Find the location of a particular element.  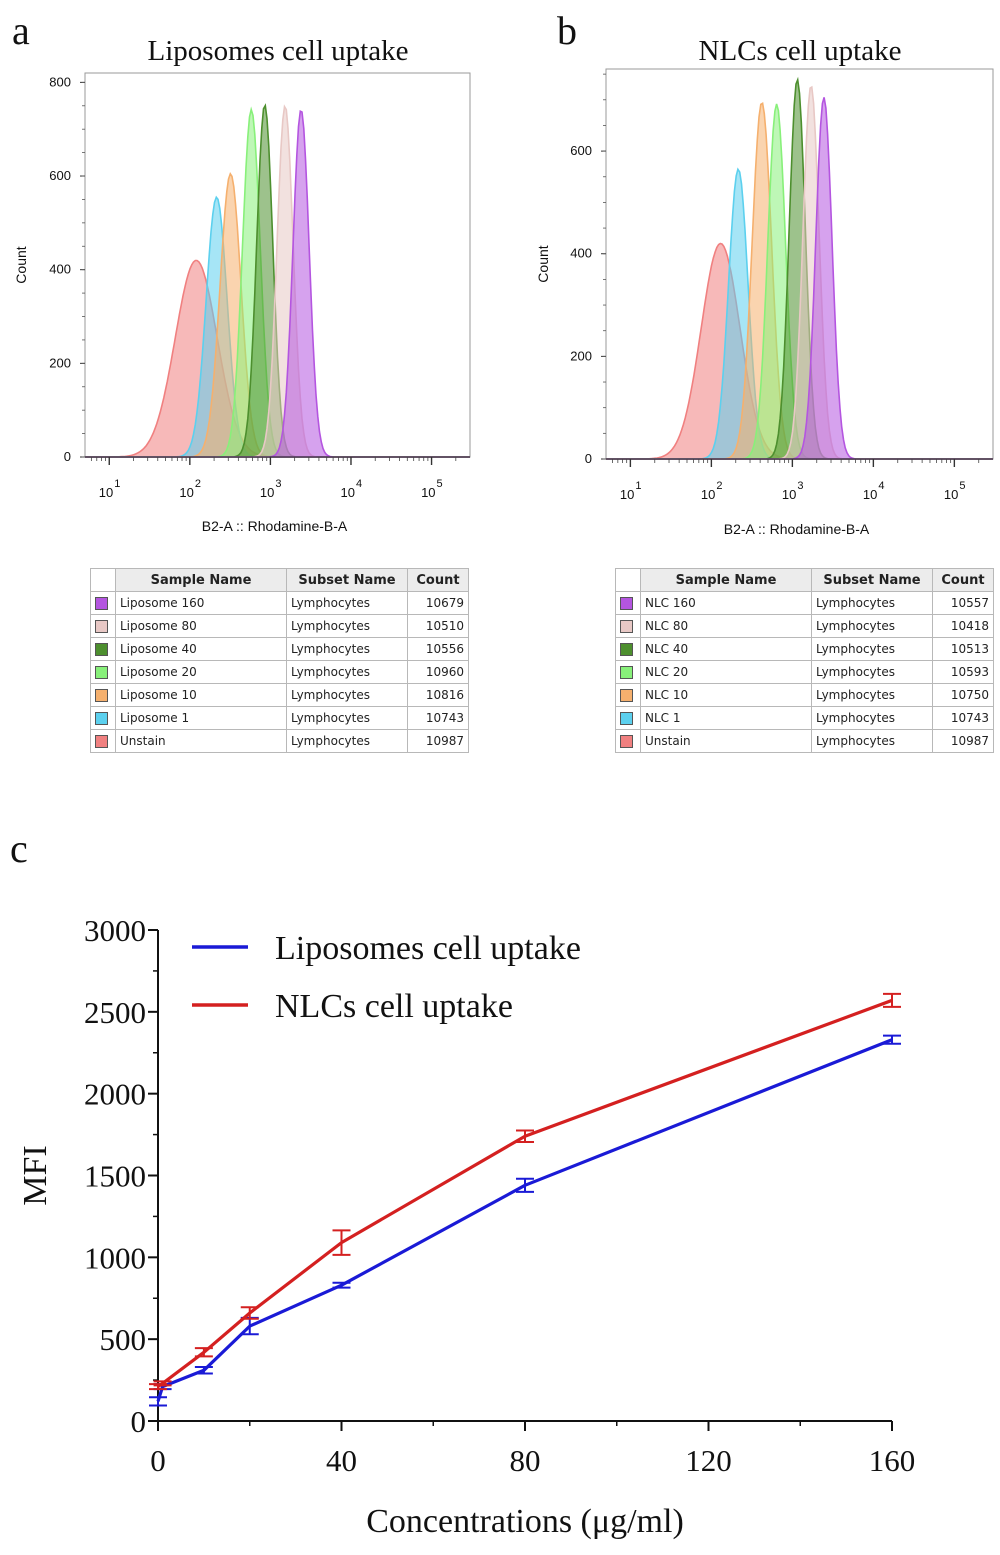

count-cell: 10557 is located at coordinates (963, 603).